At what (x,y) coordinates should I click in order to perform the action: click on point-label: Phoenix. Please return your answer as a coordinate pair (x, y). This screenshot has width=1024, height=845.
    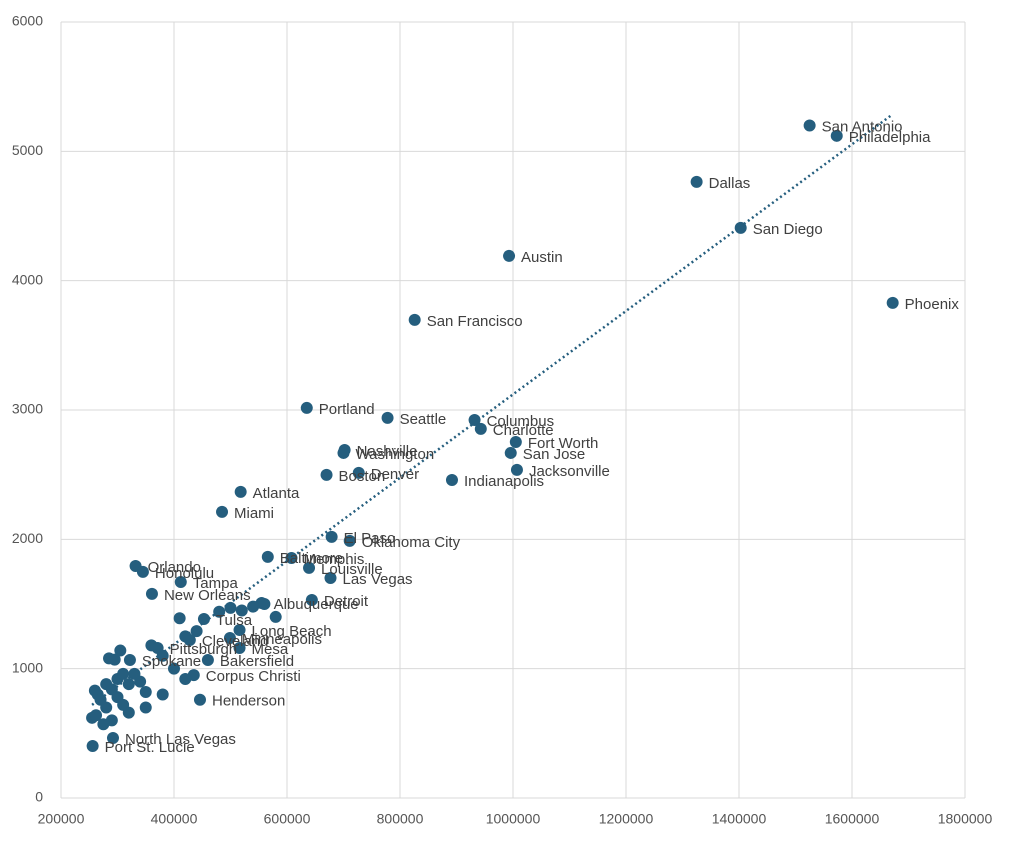
    Looking at the image, I should click on (932, 304).